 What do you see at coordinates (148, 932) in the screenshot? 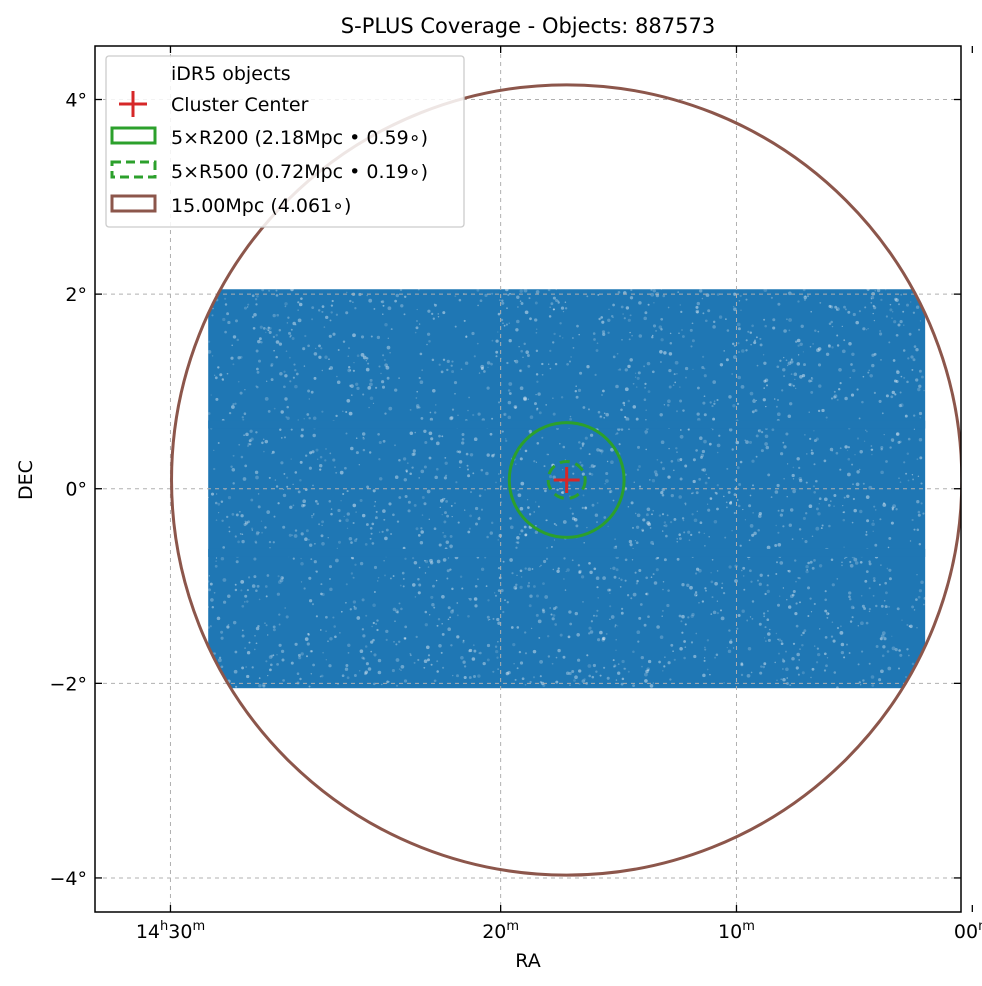
I see `x-tick-label-part: 14` at bounding box center [148, 932].